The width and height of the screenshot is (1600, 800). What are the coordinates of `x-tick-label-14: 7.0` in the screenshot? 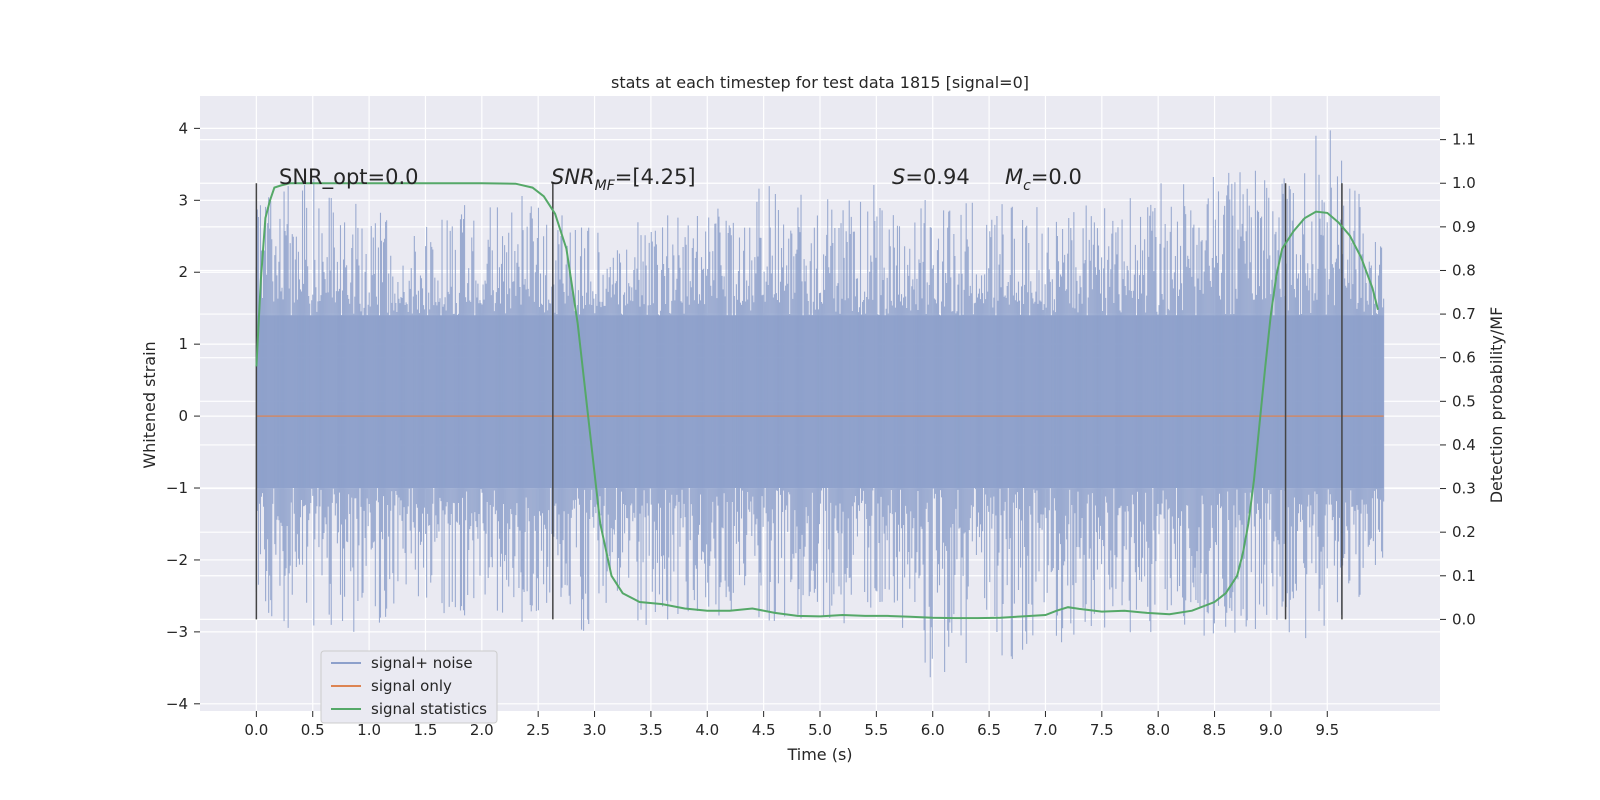 It's located at (1046, 730).